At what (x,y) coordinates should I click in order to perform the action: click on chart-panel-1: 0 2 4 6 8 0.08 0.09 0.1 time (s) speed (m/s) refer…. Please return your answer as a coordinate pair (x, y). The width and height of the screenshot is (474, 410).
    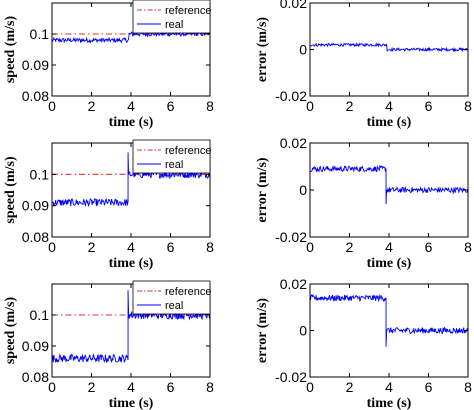
    Looking at the image, I should click on (108, 65).